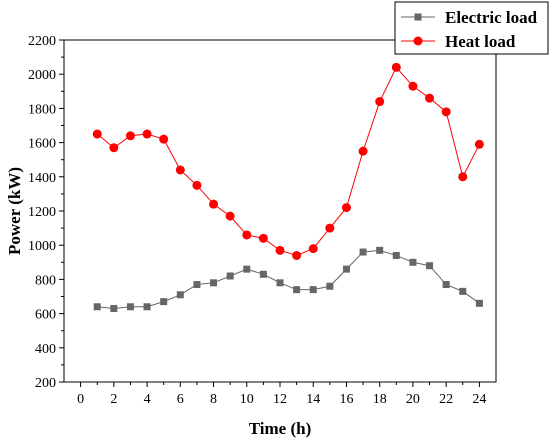  Describe the element at coordinates (45, 315) in the screenshot. I see `y-tick-label: 600` at that location.